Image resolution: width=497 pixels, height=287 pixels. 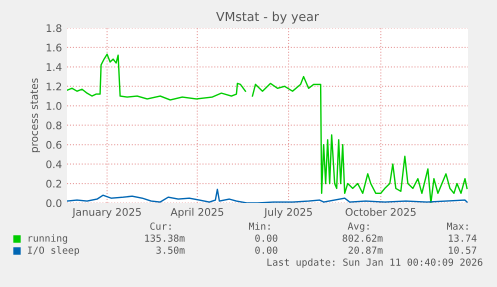 I want to click on text: Min:, so click(x=259, y=226).